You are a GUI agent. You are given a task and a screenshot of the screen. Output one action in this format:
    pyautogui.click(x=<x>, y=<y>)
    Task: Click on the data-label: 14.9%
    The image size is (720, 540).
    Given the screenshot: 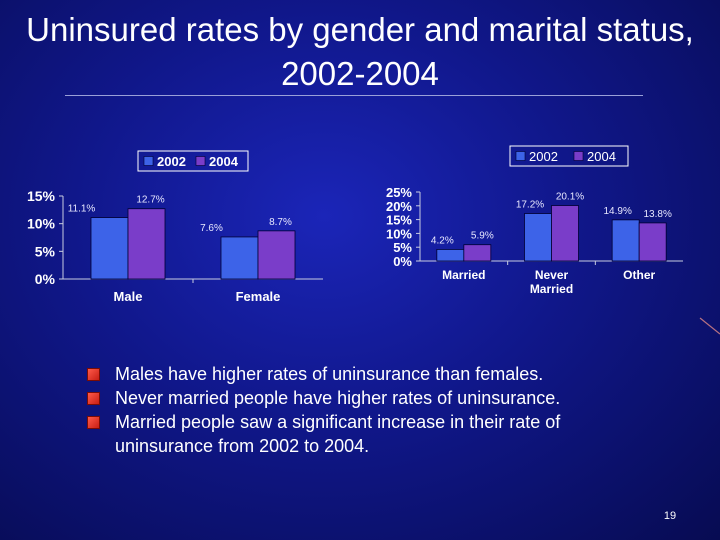 What is the action you would take?
    pyautogui.click(x=617, y=211)
    